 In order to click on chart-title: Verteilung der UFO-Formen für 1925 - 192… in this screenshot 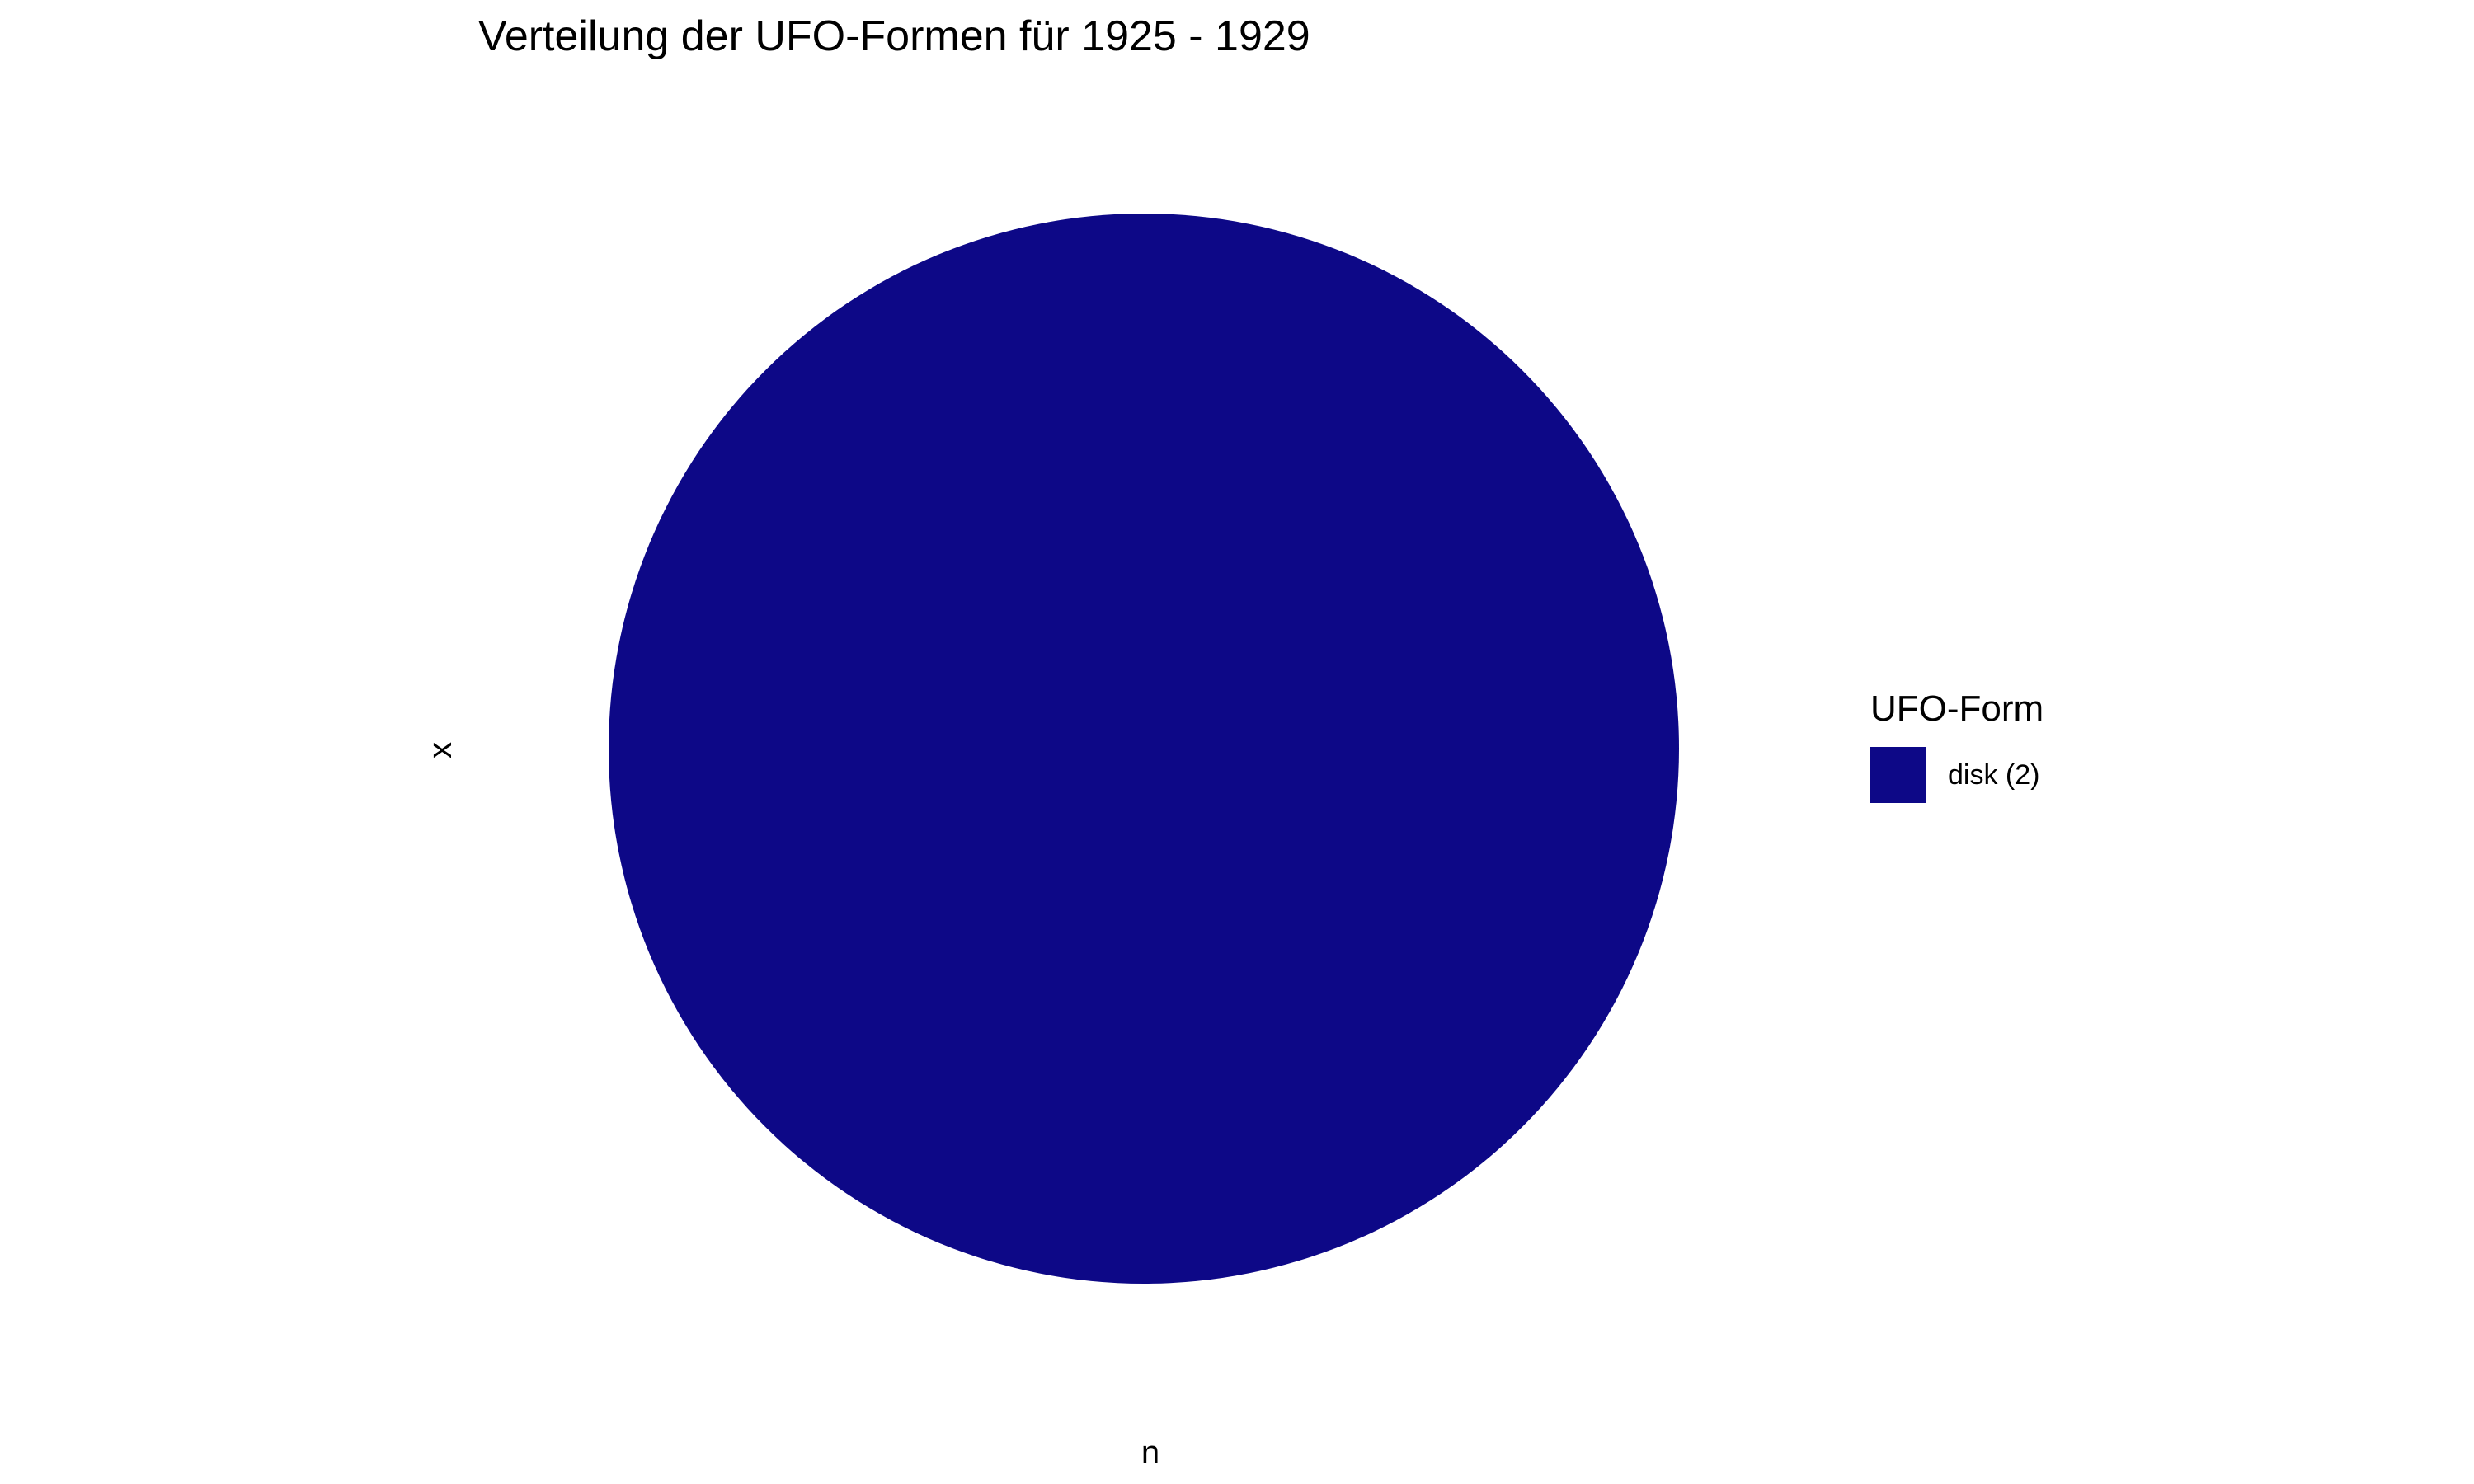, I will do `click(894, 36)`.